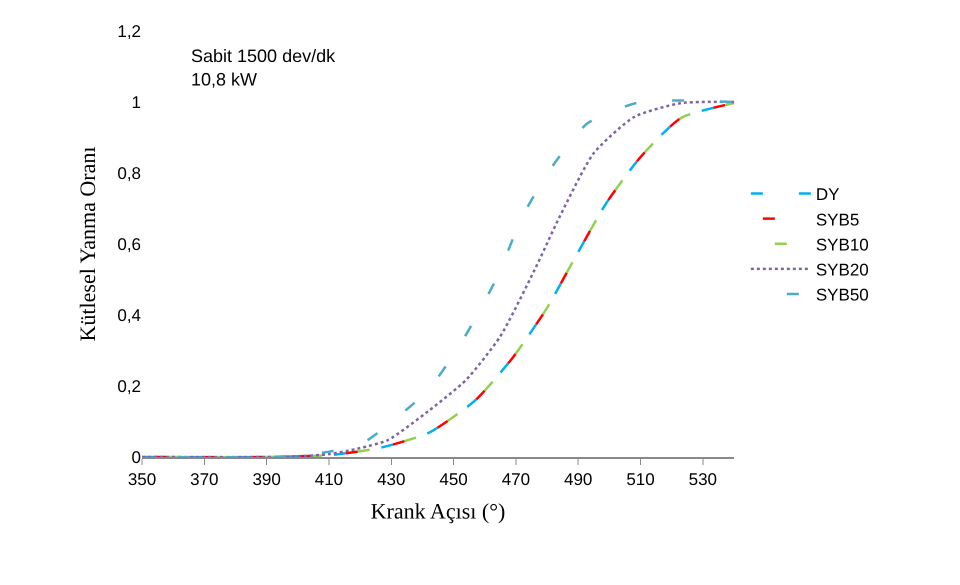 The image size is (960, 585). Describe the element at coordinates (516, 480) in the screenshot. I see `x-tick-label: 470` at that location.